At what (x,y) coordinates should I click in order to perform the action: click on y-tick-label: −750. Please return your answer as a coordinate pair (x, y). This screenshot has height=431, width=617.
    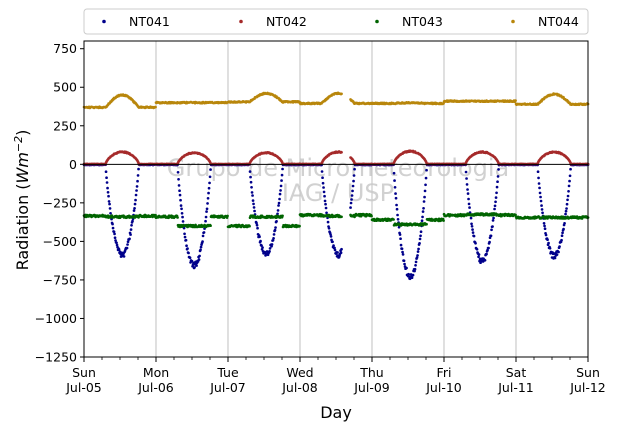
    Looking at the image, I should click on (60, 279).